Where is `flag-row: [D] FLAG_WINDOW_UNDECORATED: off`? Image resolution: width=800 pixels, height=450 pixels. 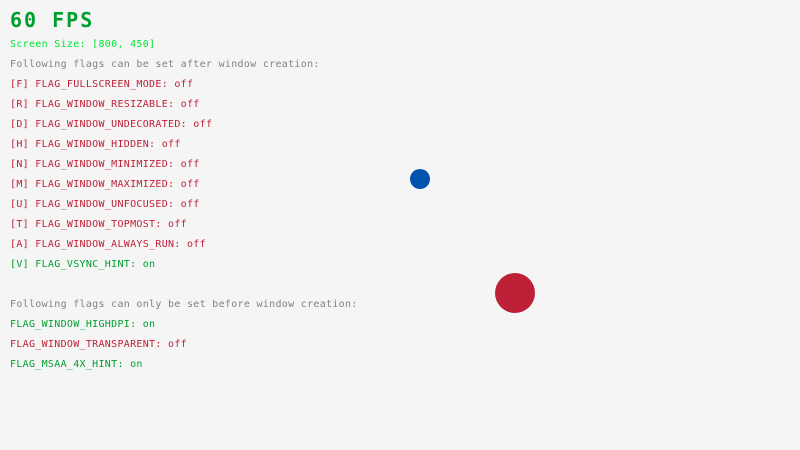 flag-row: [D] FLAG_WINDOW_UNDECORATED: off is located at coordinates (111, 125).